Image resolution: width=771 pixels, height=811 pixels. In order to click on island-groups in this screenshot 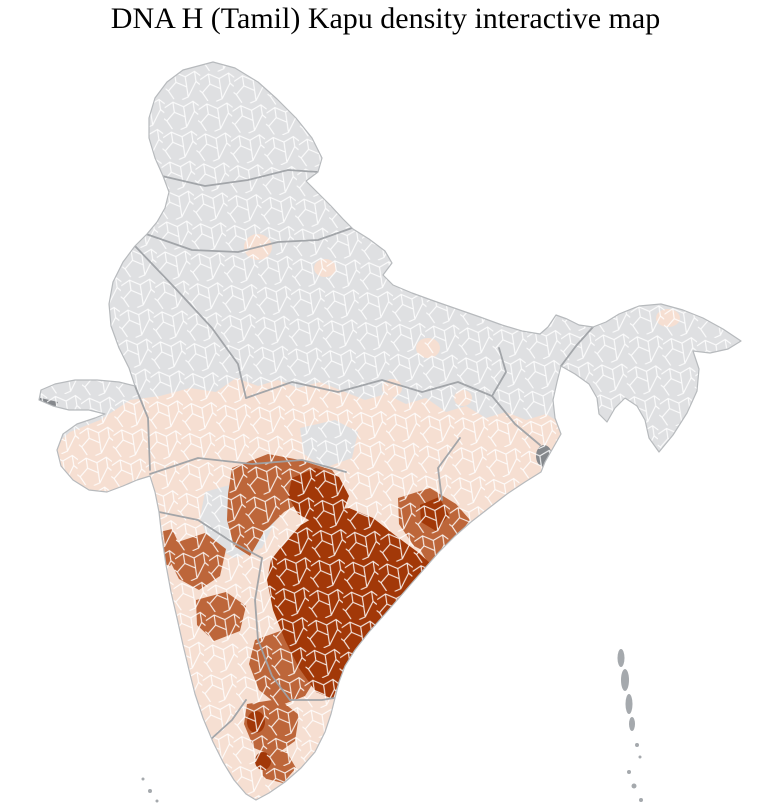, I will do `click(392, 726)`.